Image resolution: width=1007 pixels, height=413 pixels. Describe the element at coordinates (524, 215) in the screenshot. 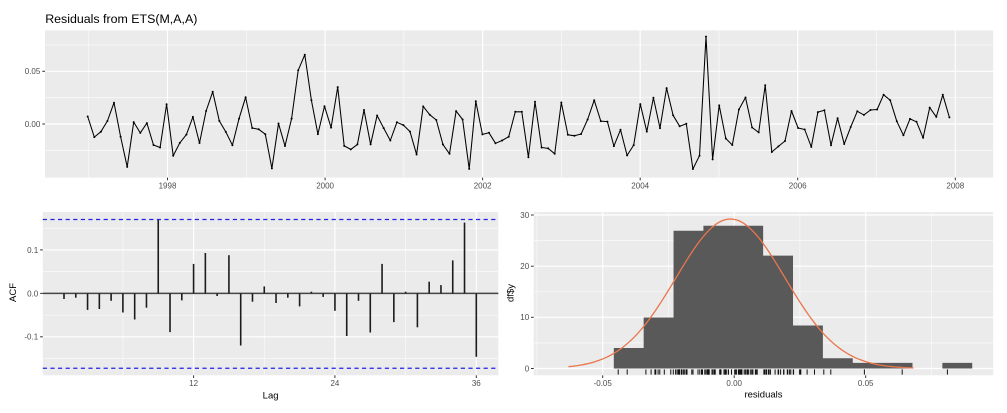

I see `svg-text: 30` at that location.